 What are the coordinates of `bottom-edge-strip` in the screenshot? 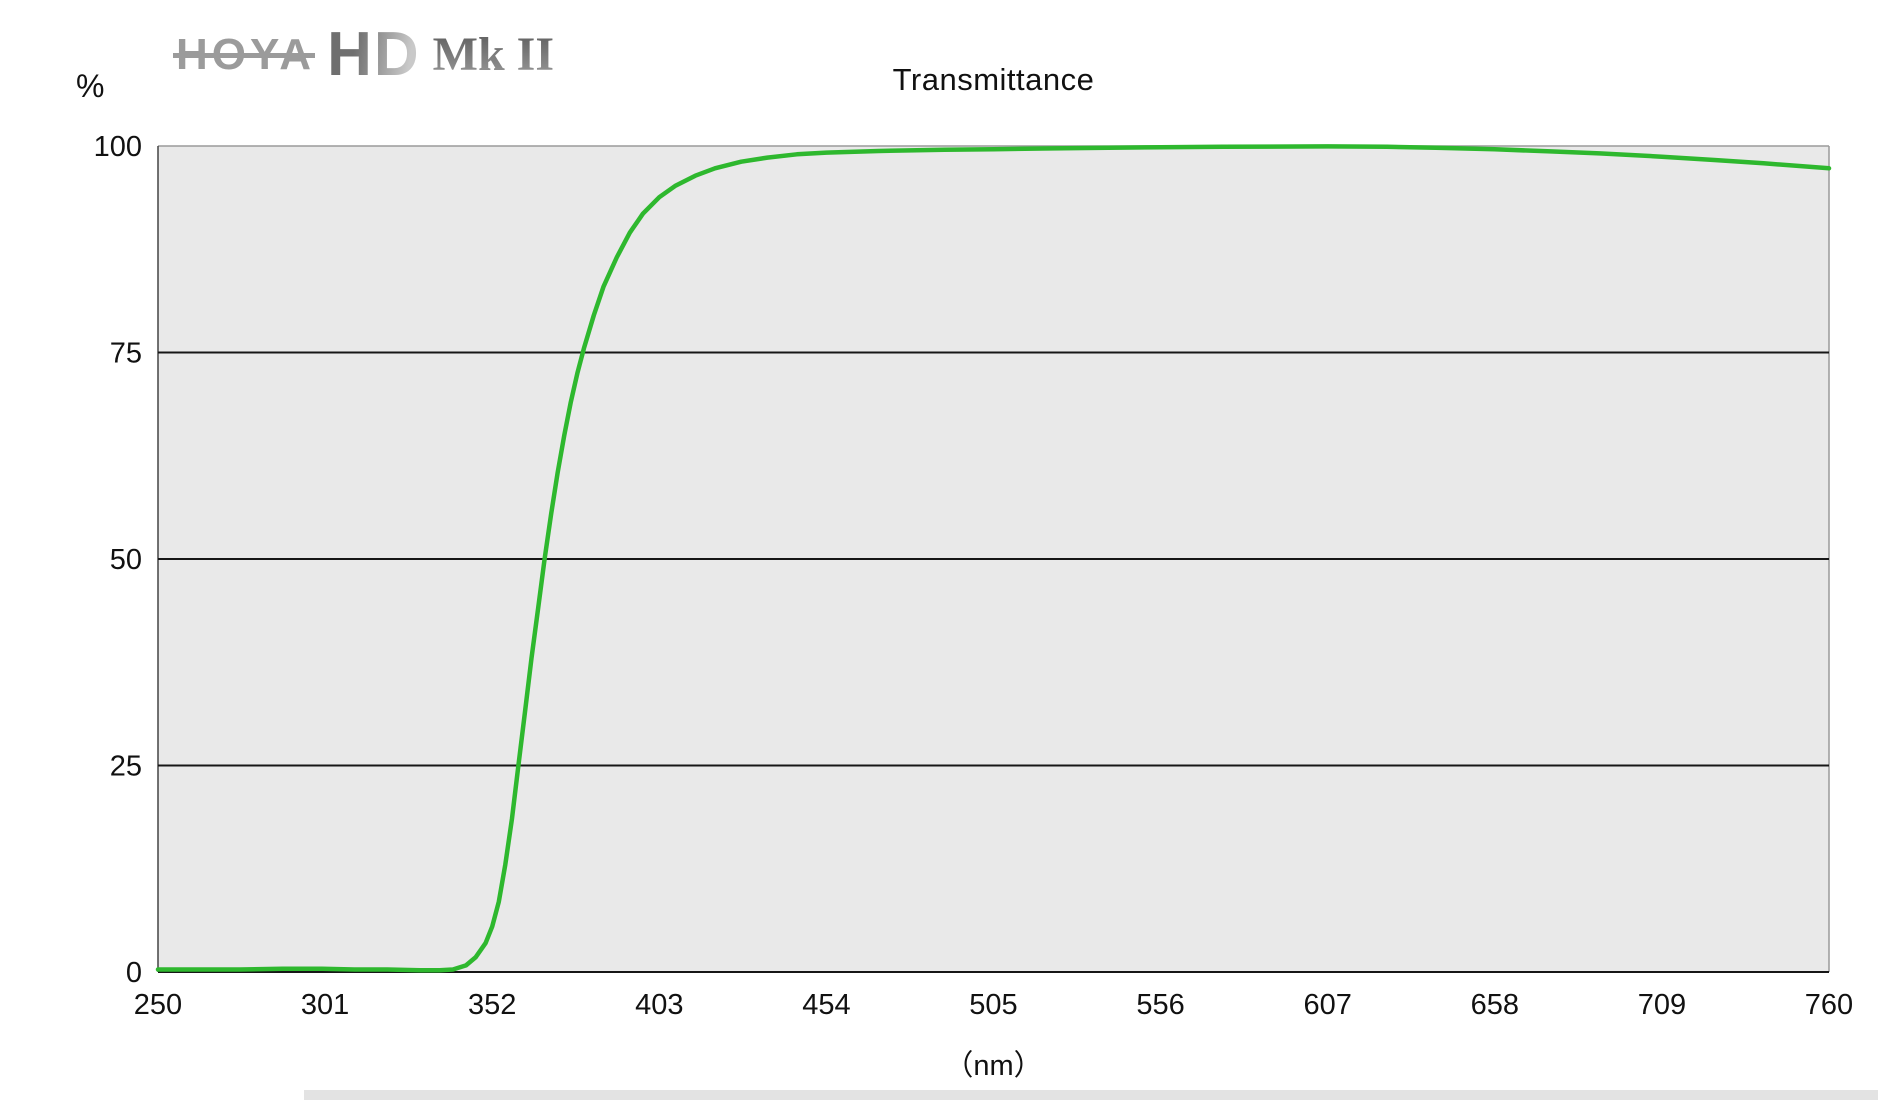 It's located at (1091, 1095).